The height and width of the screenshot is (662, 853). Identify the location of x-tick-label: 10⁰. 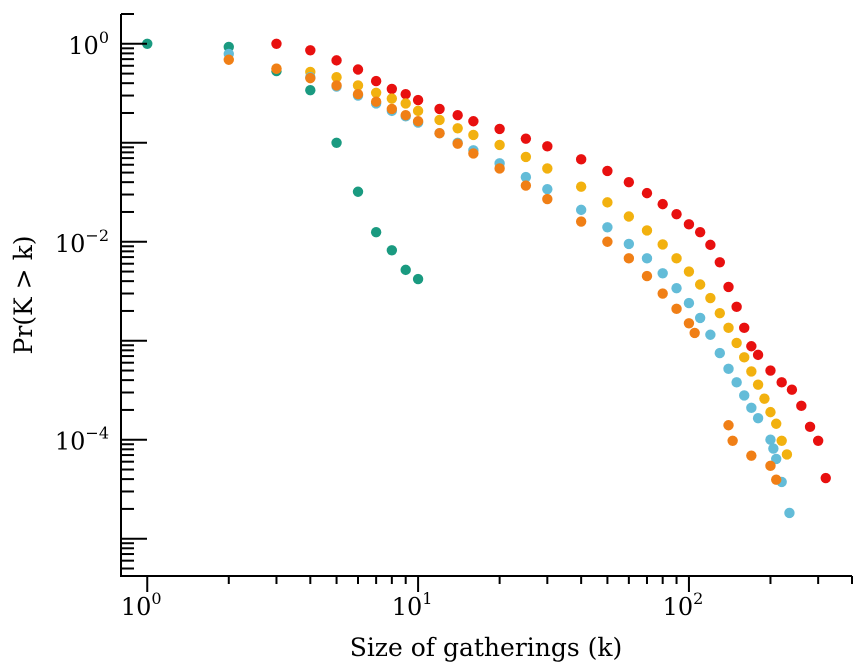
(141, 605).